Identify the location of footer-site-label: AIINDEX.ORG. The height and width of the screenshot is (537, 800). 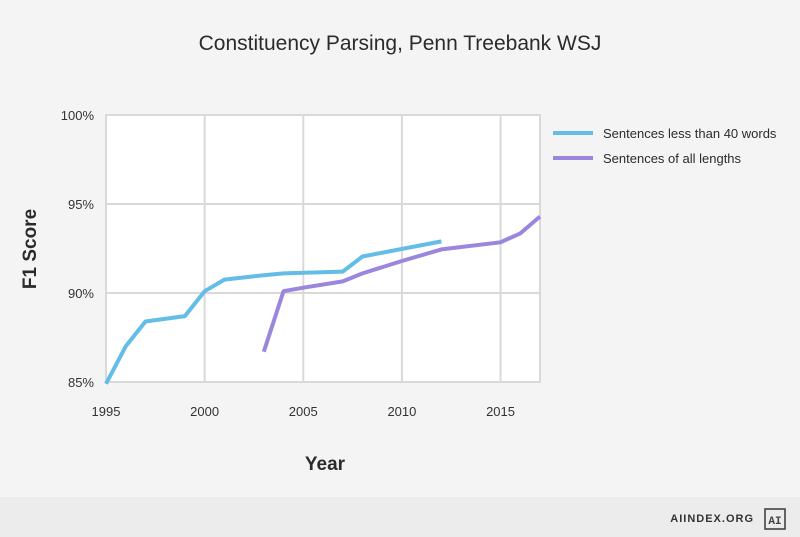
(712, 519).